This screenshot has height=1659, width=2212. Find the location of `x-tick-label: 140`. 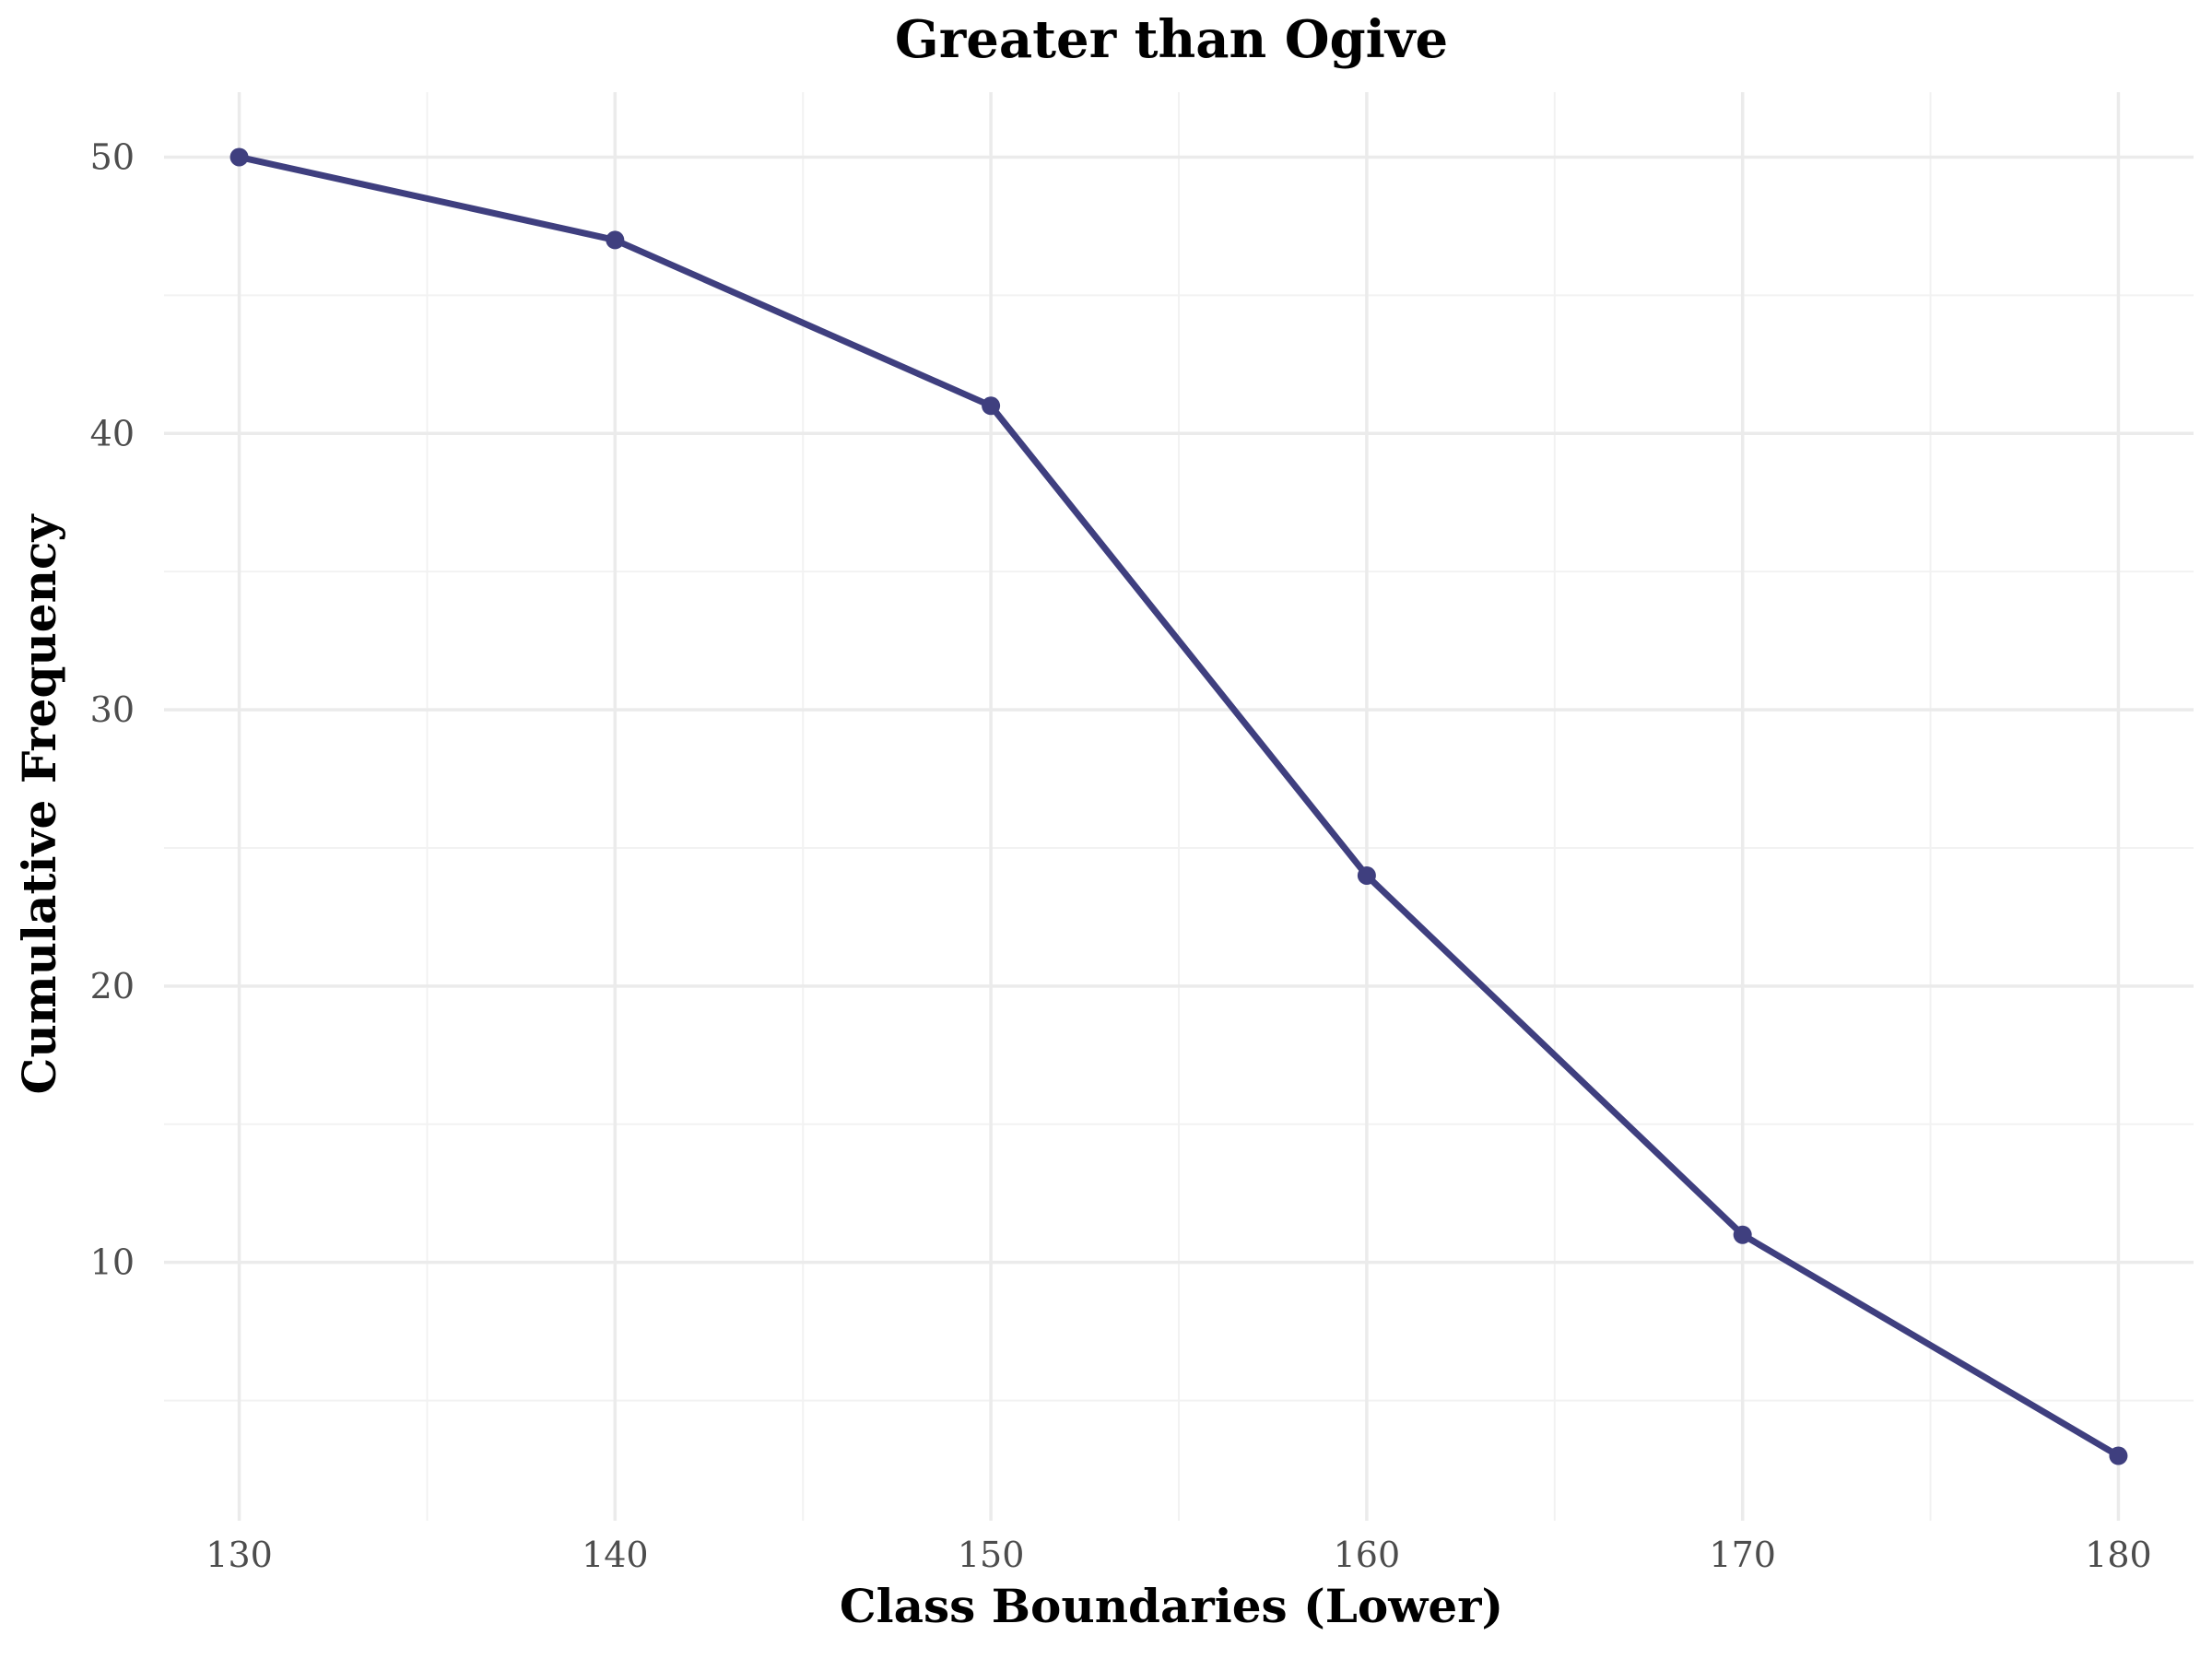

x-tick-label: 140 is located at coordinates (615, 1555).